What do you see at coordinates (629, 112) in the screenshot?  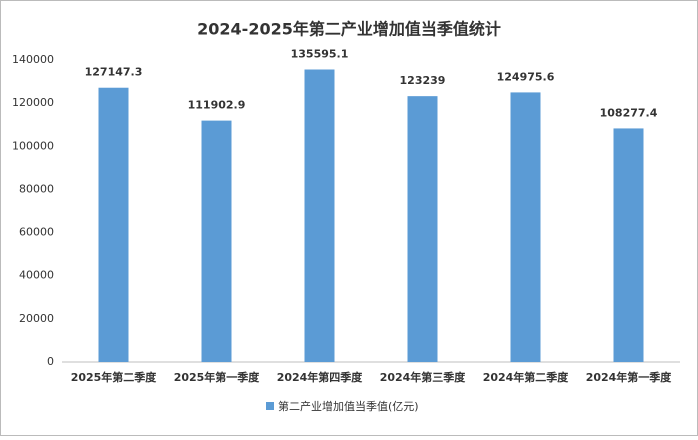 I see `value-label: 108277.4` at bounding box center [629, 112].